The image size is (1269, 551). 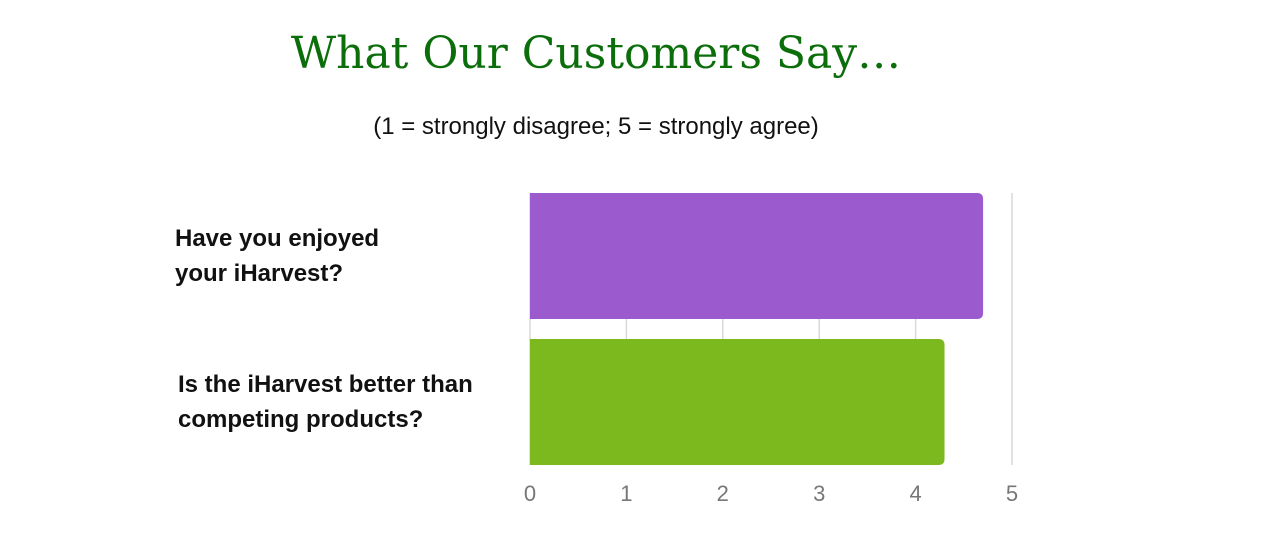 What do you see at coordinates (819, 493) in the screenshot?
I see `x-tick-label: 3` at bounding box center [819, 493].